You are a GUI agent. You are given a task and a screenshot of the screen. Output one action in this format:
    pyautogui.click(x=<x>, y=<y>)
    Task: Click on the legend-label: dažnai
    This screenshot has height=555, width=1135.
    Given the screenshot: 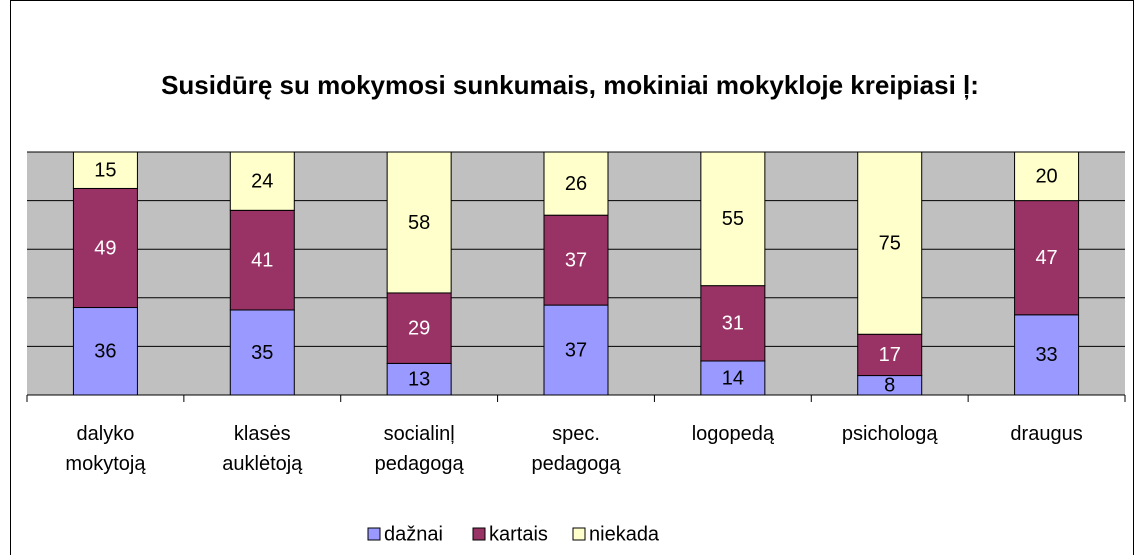 What is the action you would take?
    pyautogui.click(x=413, y=534)
    